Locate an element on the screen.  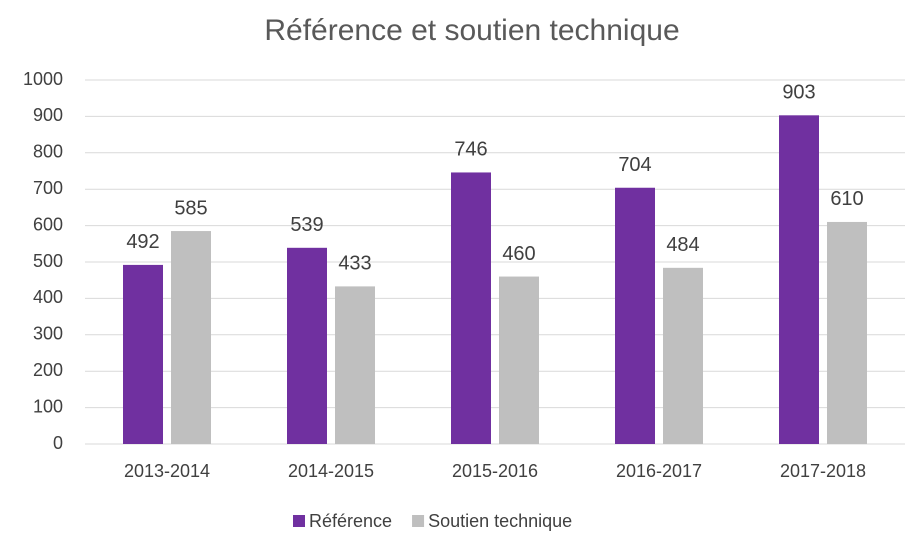
data-label: 460 is located at coordinates (518, 254).